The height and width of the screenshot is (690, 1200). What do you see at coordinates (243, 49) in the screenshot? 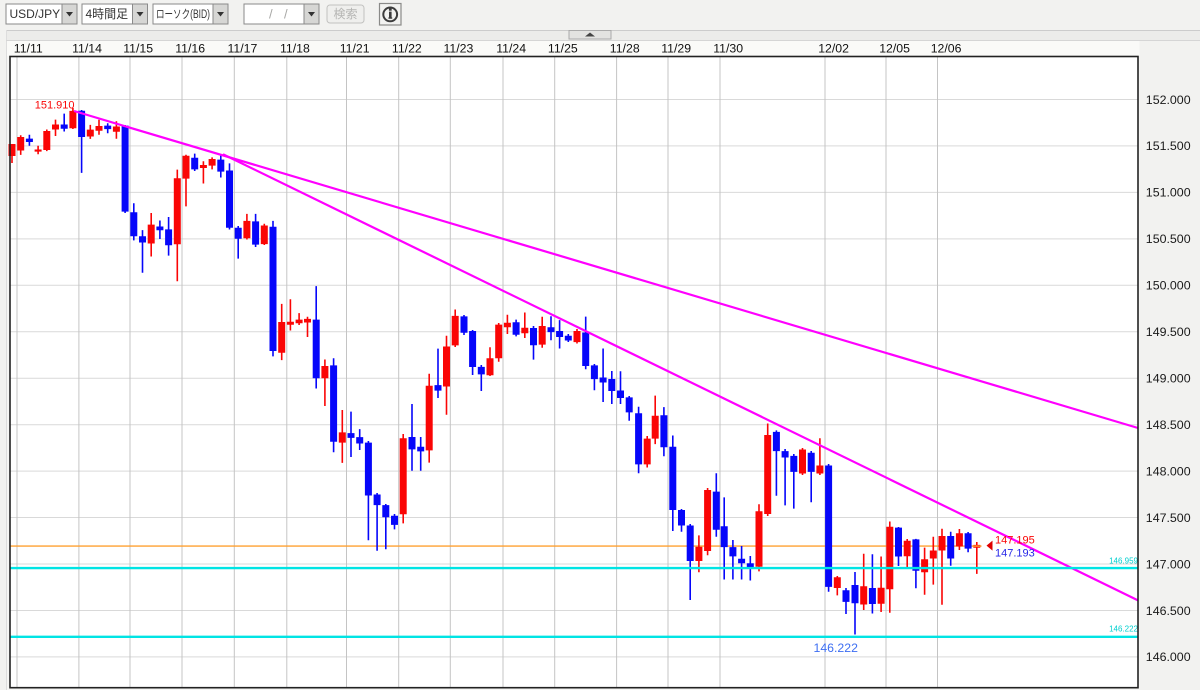
I see `svg-text: 11/17` at bounding box center [243, 49].